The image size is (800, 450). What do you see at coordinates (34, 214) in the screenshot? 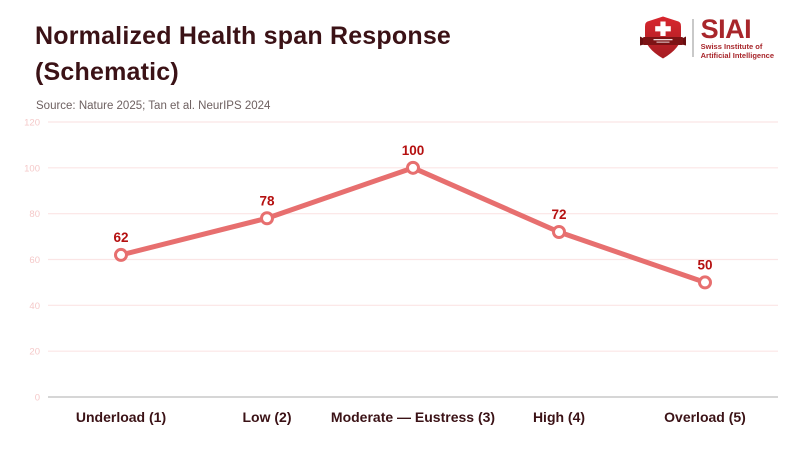
I see `y-tick-label: 80` at bounding box center [34, 214].